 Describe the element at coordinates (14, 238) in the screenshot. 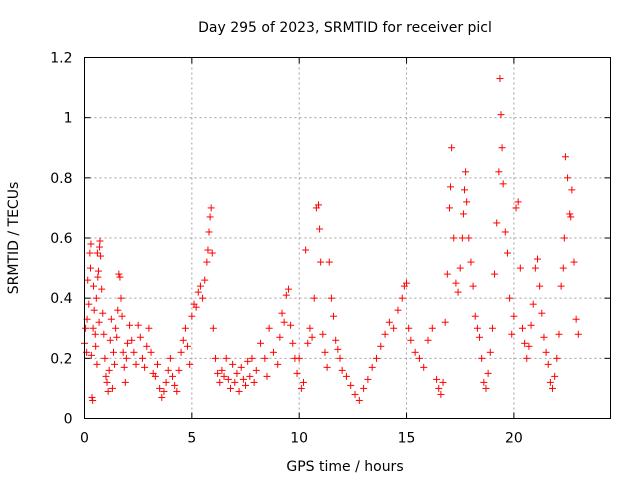

I see `y-axis-label: SRMTID / TECUs` at that location.